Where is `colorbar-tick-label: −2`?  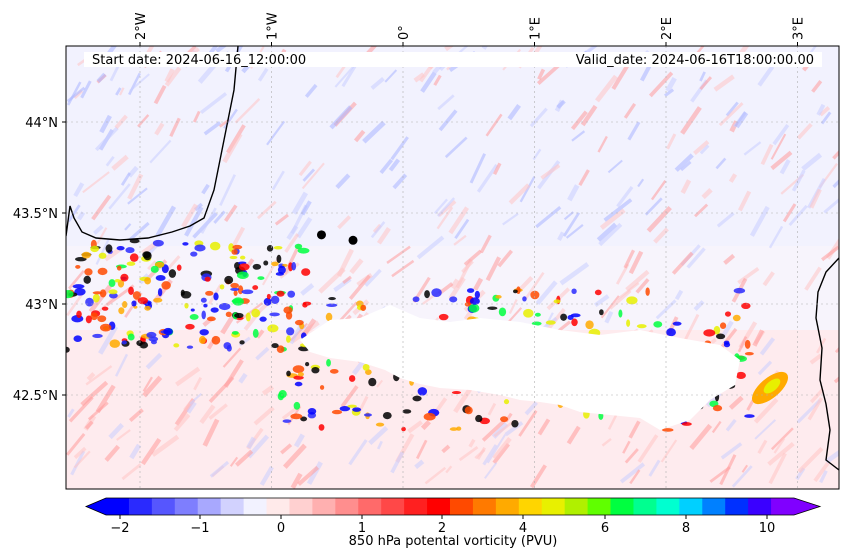 colorbar-tick-label: −2 is located at coordinates (119, 528).